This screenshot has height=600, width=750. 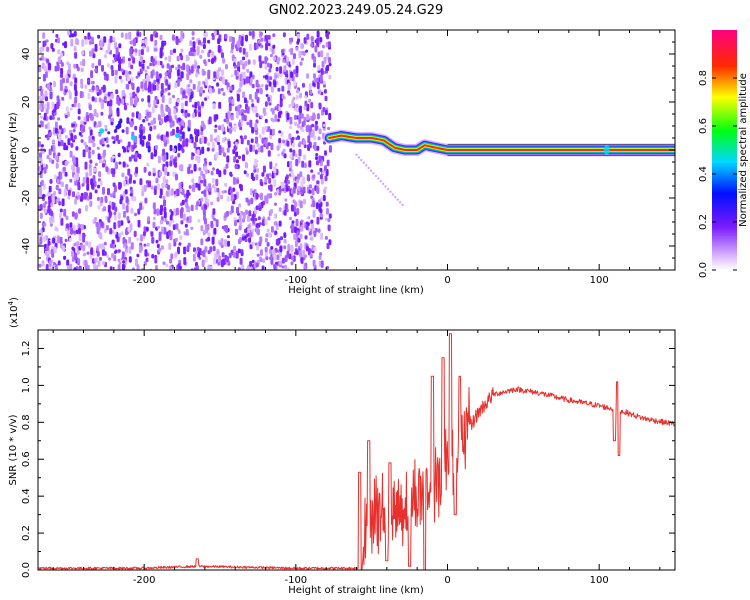 I want to click on spectrogram-ylabel: Frequency (Hz), so click(x=13, y=150).